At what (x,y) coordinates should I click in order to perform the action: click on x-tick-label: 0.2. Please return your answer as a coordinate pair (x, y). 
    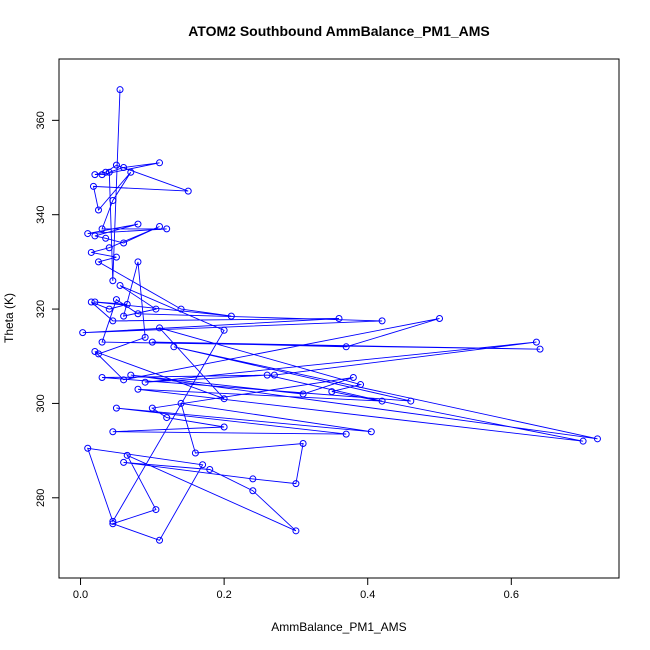
    Looking at the image, I should click on (223, 595).